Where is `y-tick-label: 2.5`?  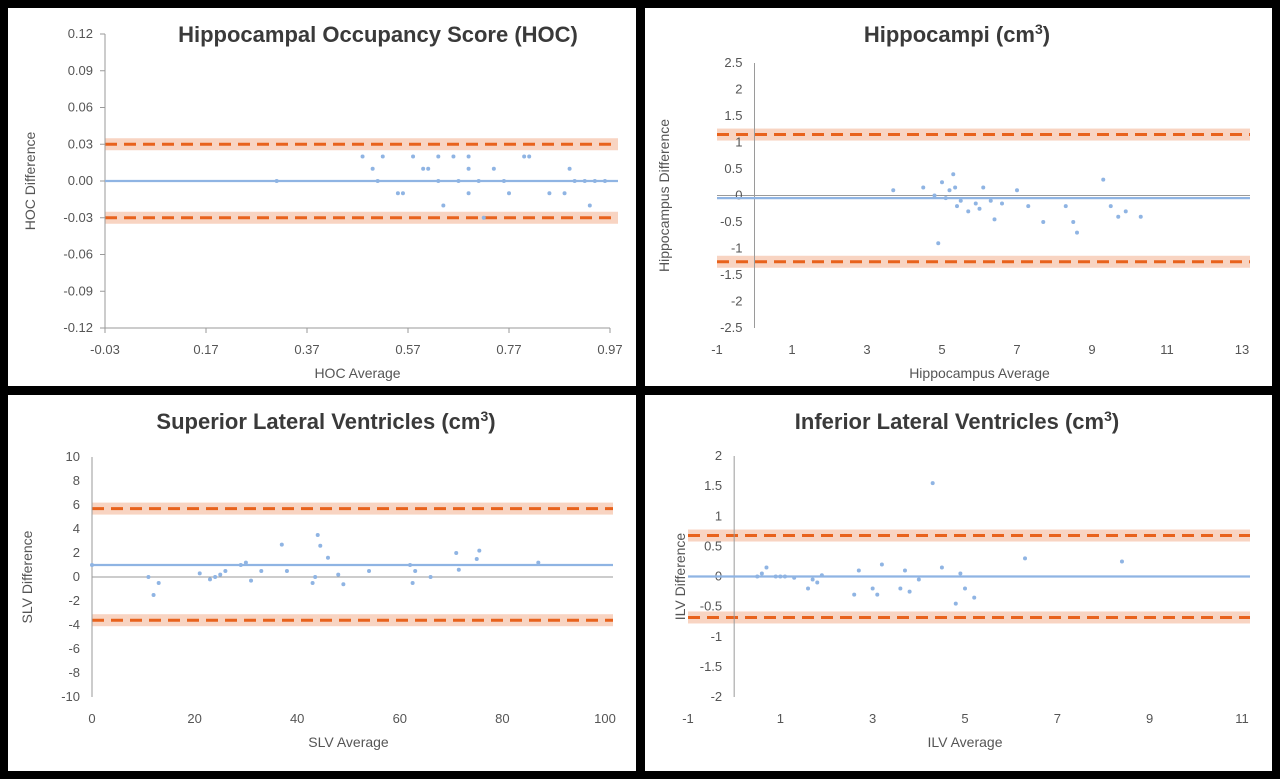
y-tick-label: 2.5 is located at coordinates (733, 62).